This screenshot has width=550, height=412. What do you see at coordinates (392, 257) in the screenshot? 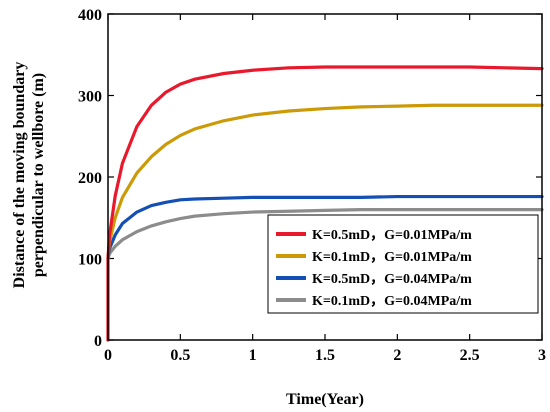
I see `legend-label-2: K=0.1mD，G=0.01MPa/m` at bounding box center [392, 257].